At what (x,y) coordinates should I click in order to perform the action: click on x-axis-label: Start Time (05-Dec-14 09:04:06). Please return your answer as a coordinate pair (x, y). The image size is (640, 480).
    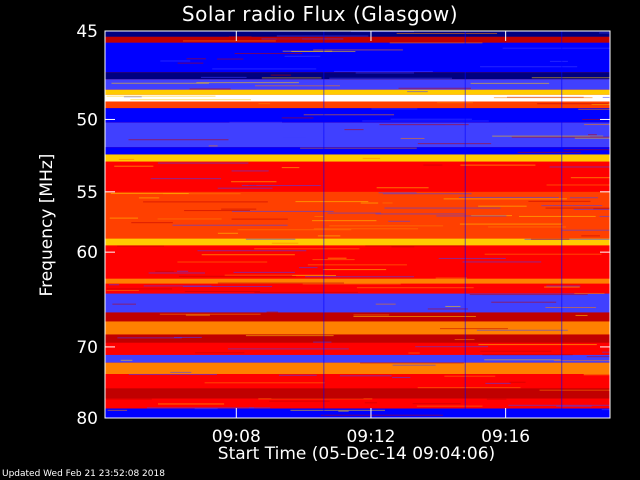
    Looking at the image, I should click on (356, 454).